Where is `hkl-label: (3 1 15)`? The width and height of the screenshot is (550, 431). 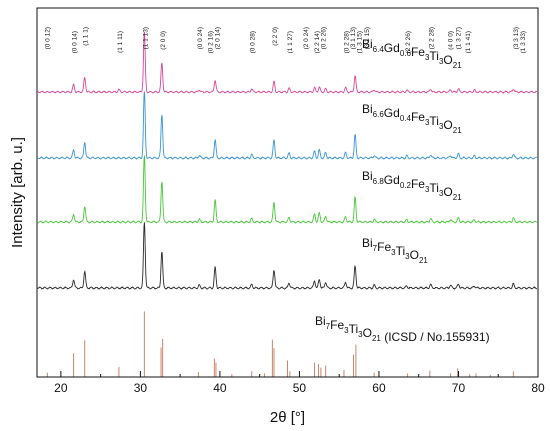 hkl-label: (3 1 15) is located at coordinates (367, 38).